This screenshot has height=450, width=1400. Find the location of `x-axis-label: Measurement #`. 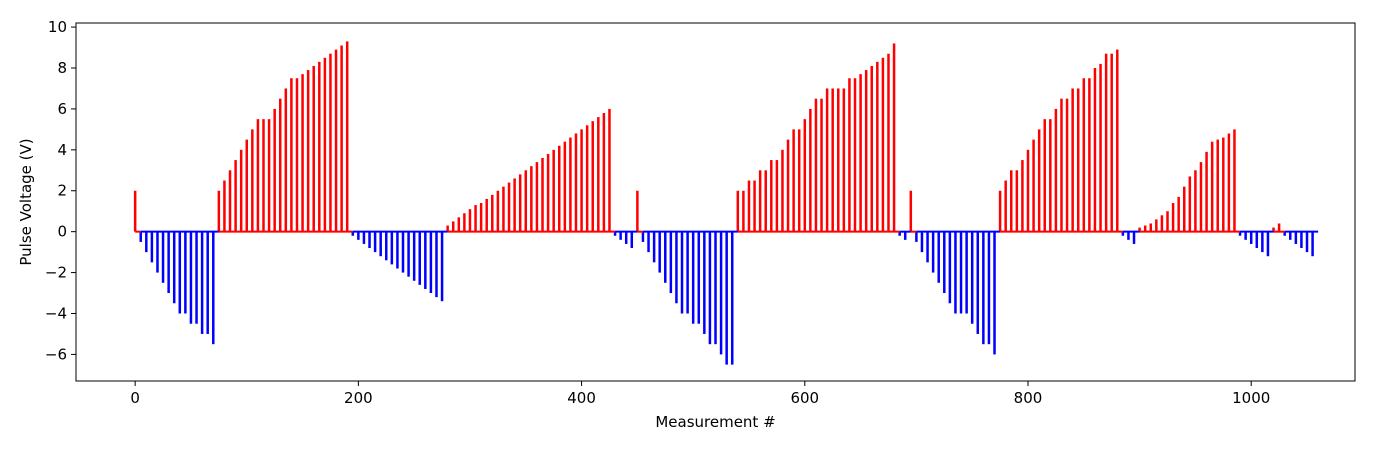

x-axis-label: Measurement # is located at coordinates (715, 422).